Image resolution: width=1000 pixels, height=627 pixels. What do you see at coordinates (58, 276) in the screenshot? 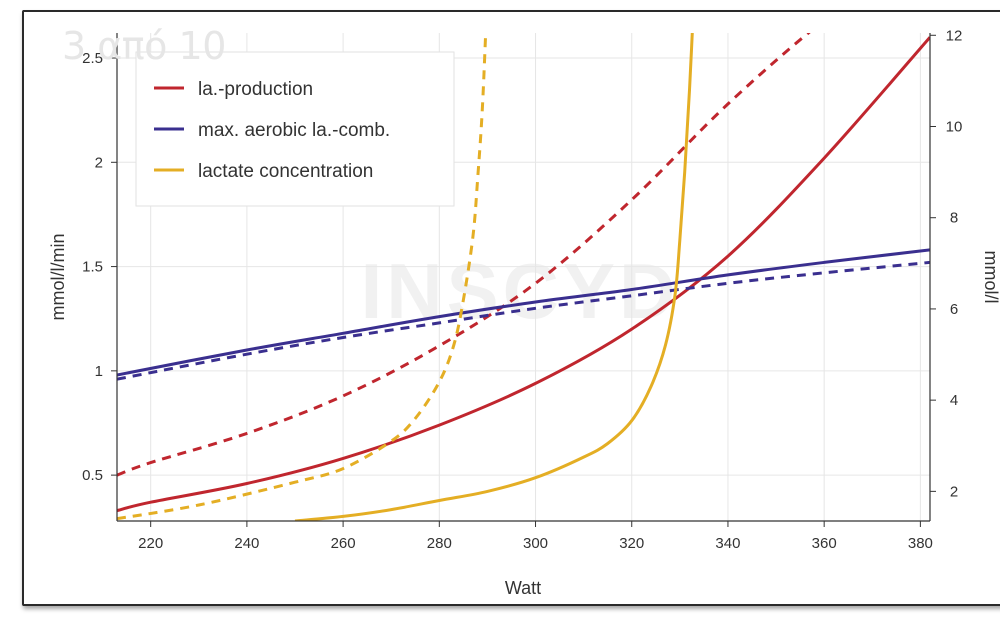
I see `y-axis-label-left: mmol/l/min` at bounding box center [58, 276].